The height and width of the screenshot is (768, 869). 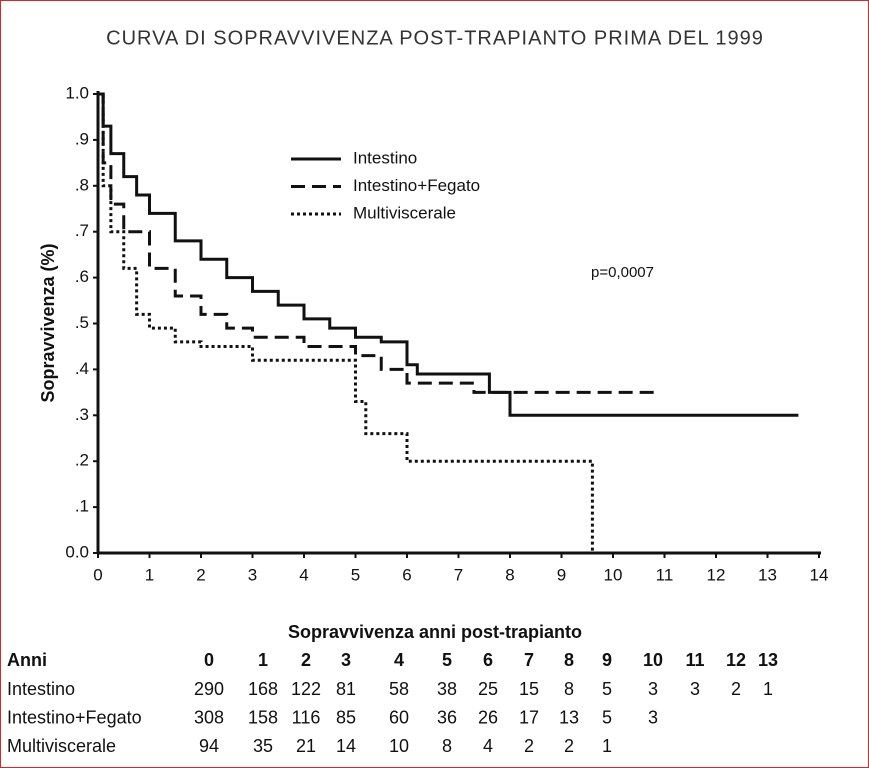 What do you see at coordinates (82, 414) in the screenshot?
I see `y-tick-label: .3` at bounding box center [82, 414].